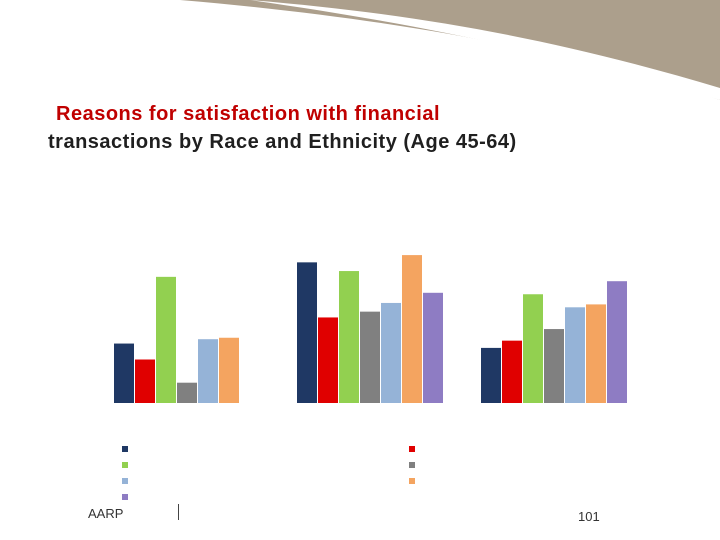 The image size is (720, 540). Describe the element at coordinates (248, 114) in the screenshot. I see `title-line-1: Reasons for satisfaction with financial` at that location.